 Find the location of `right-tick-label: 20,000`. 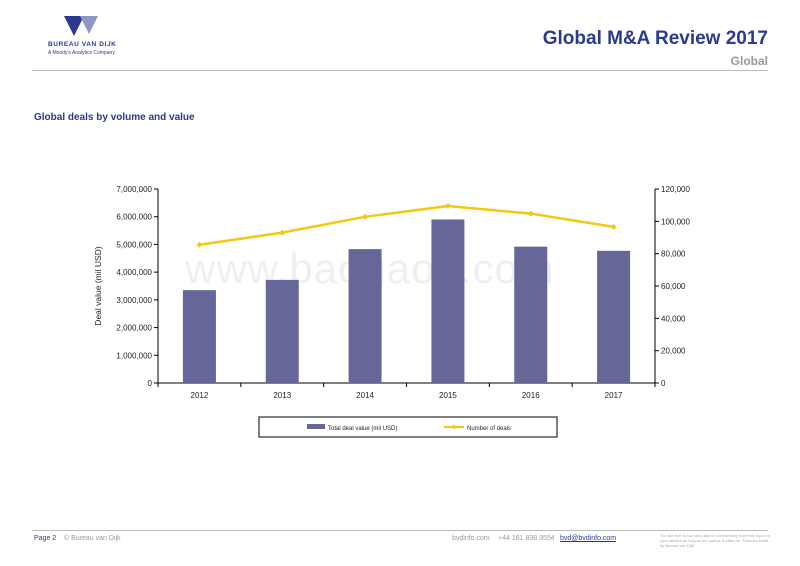

right-tick-label: 20,000 is located at coordinates (673, 351).